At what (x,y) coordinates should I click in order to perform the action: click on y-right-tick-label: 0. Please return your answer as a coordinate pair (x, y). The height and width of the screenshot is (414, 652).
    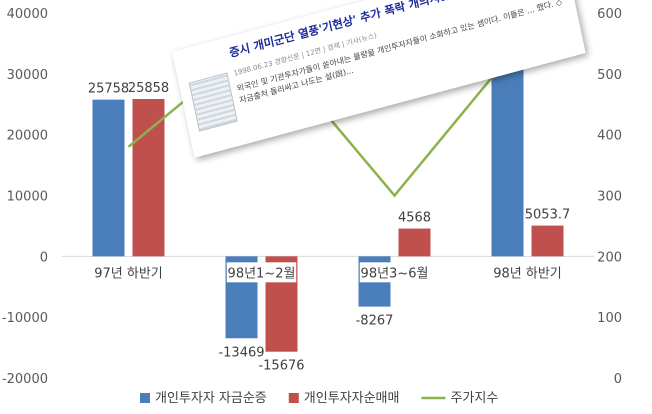
    Looking at the image, I should click on (618, 379).